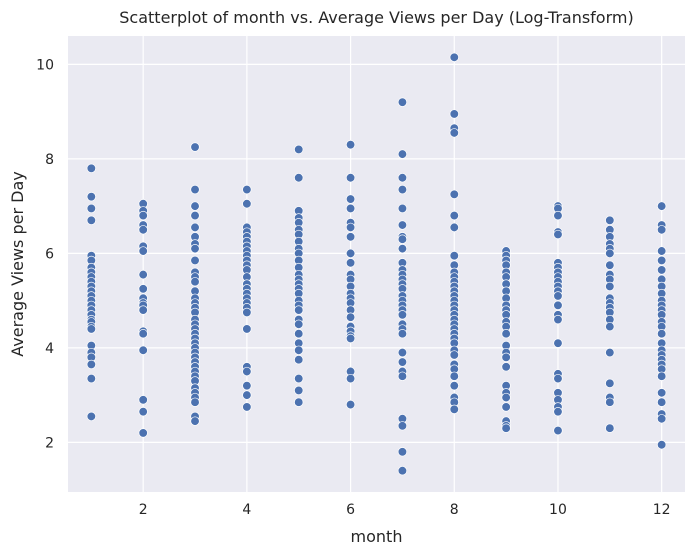 The height and width of the screenshot is (556, 696). What do you see at coordinates (377, 536) in the screenshot?
I see `x-axis-label: month` at bounding box center [377, 536].